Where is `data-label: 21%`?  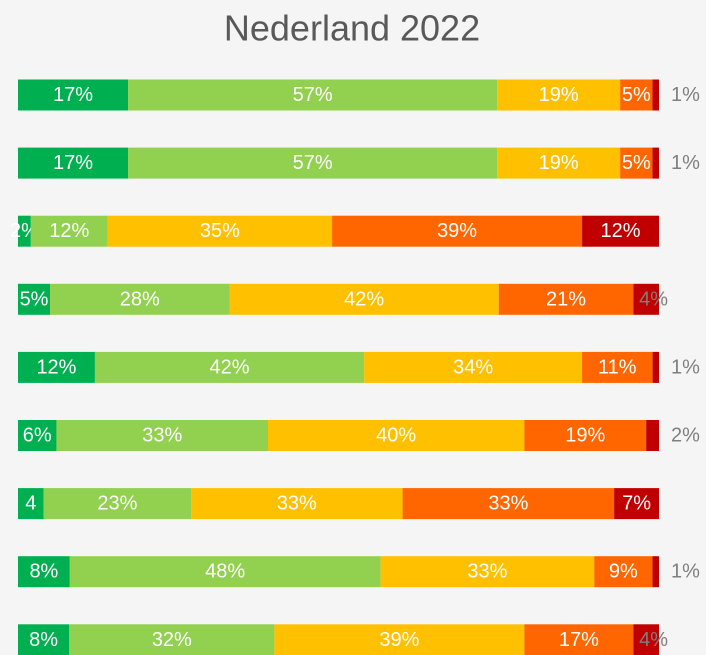 data-label: 21% is located at coordinates (566, 299).